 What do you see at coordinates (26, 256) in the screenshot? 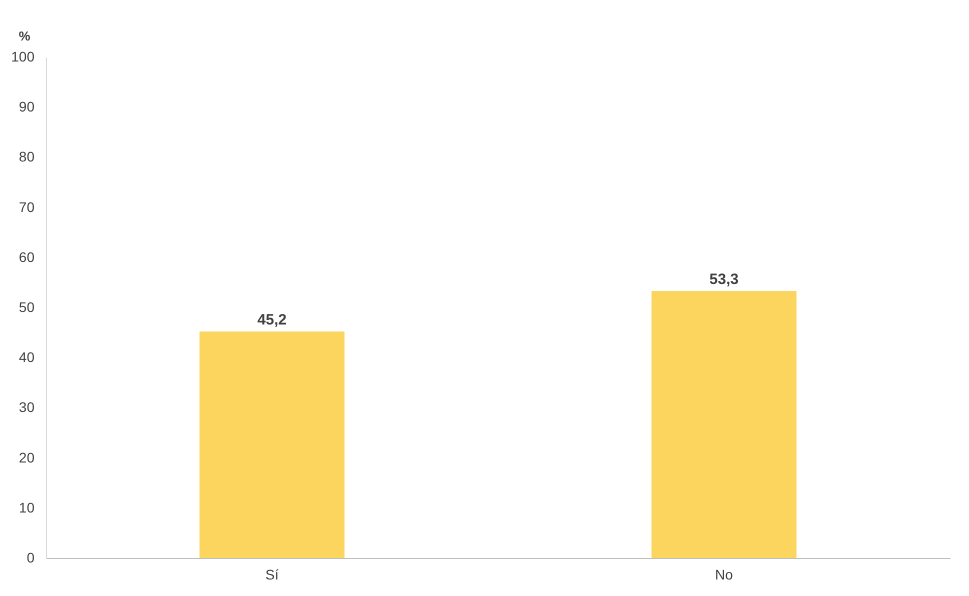
I see `y-tick-label: 60` at bounding box center [26, 256].